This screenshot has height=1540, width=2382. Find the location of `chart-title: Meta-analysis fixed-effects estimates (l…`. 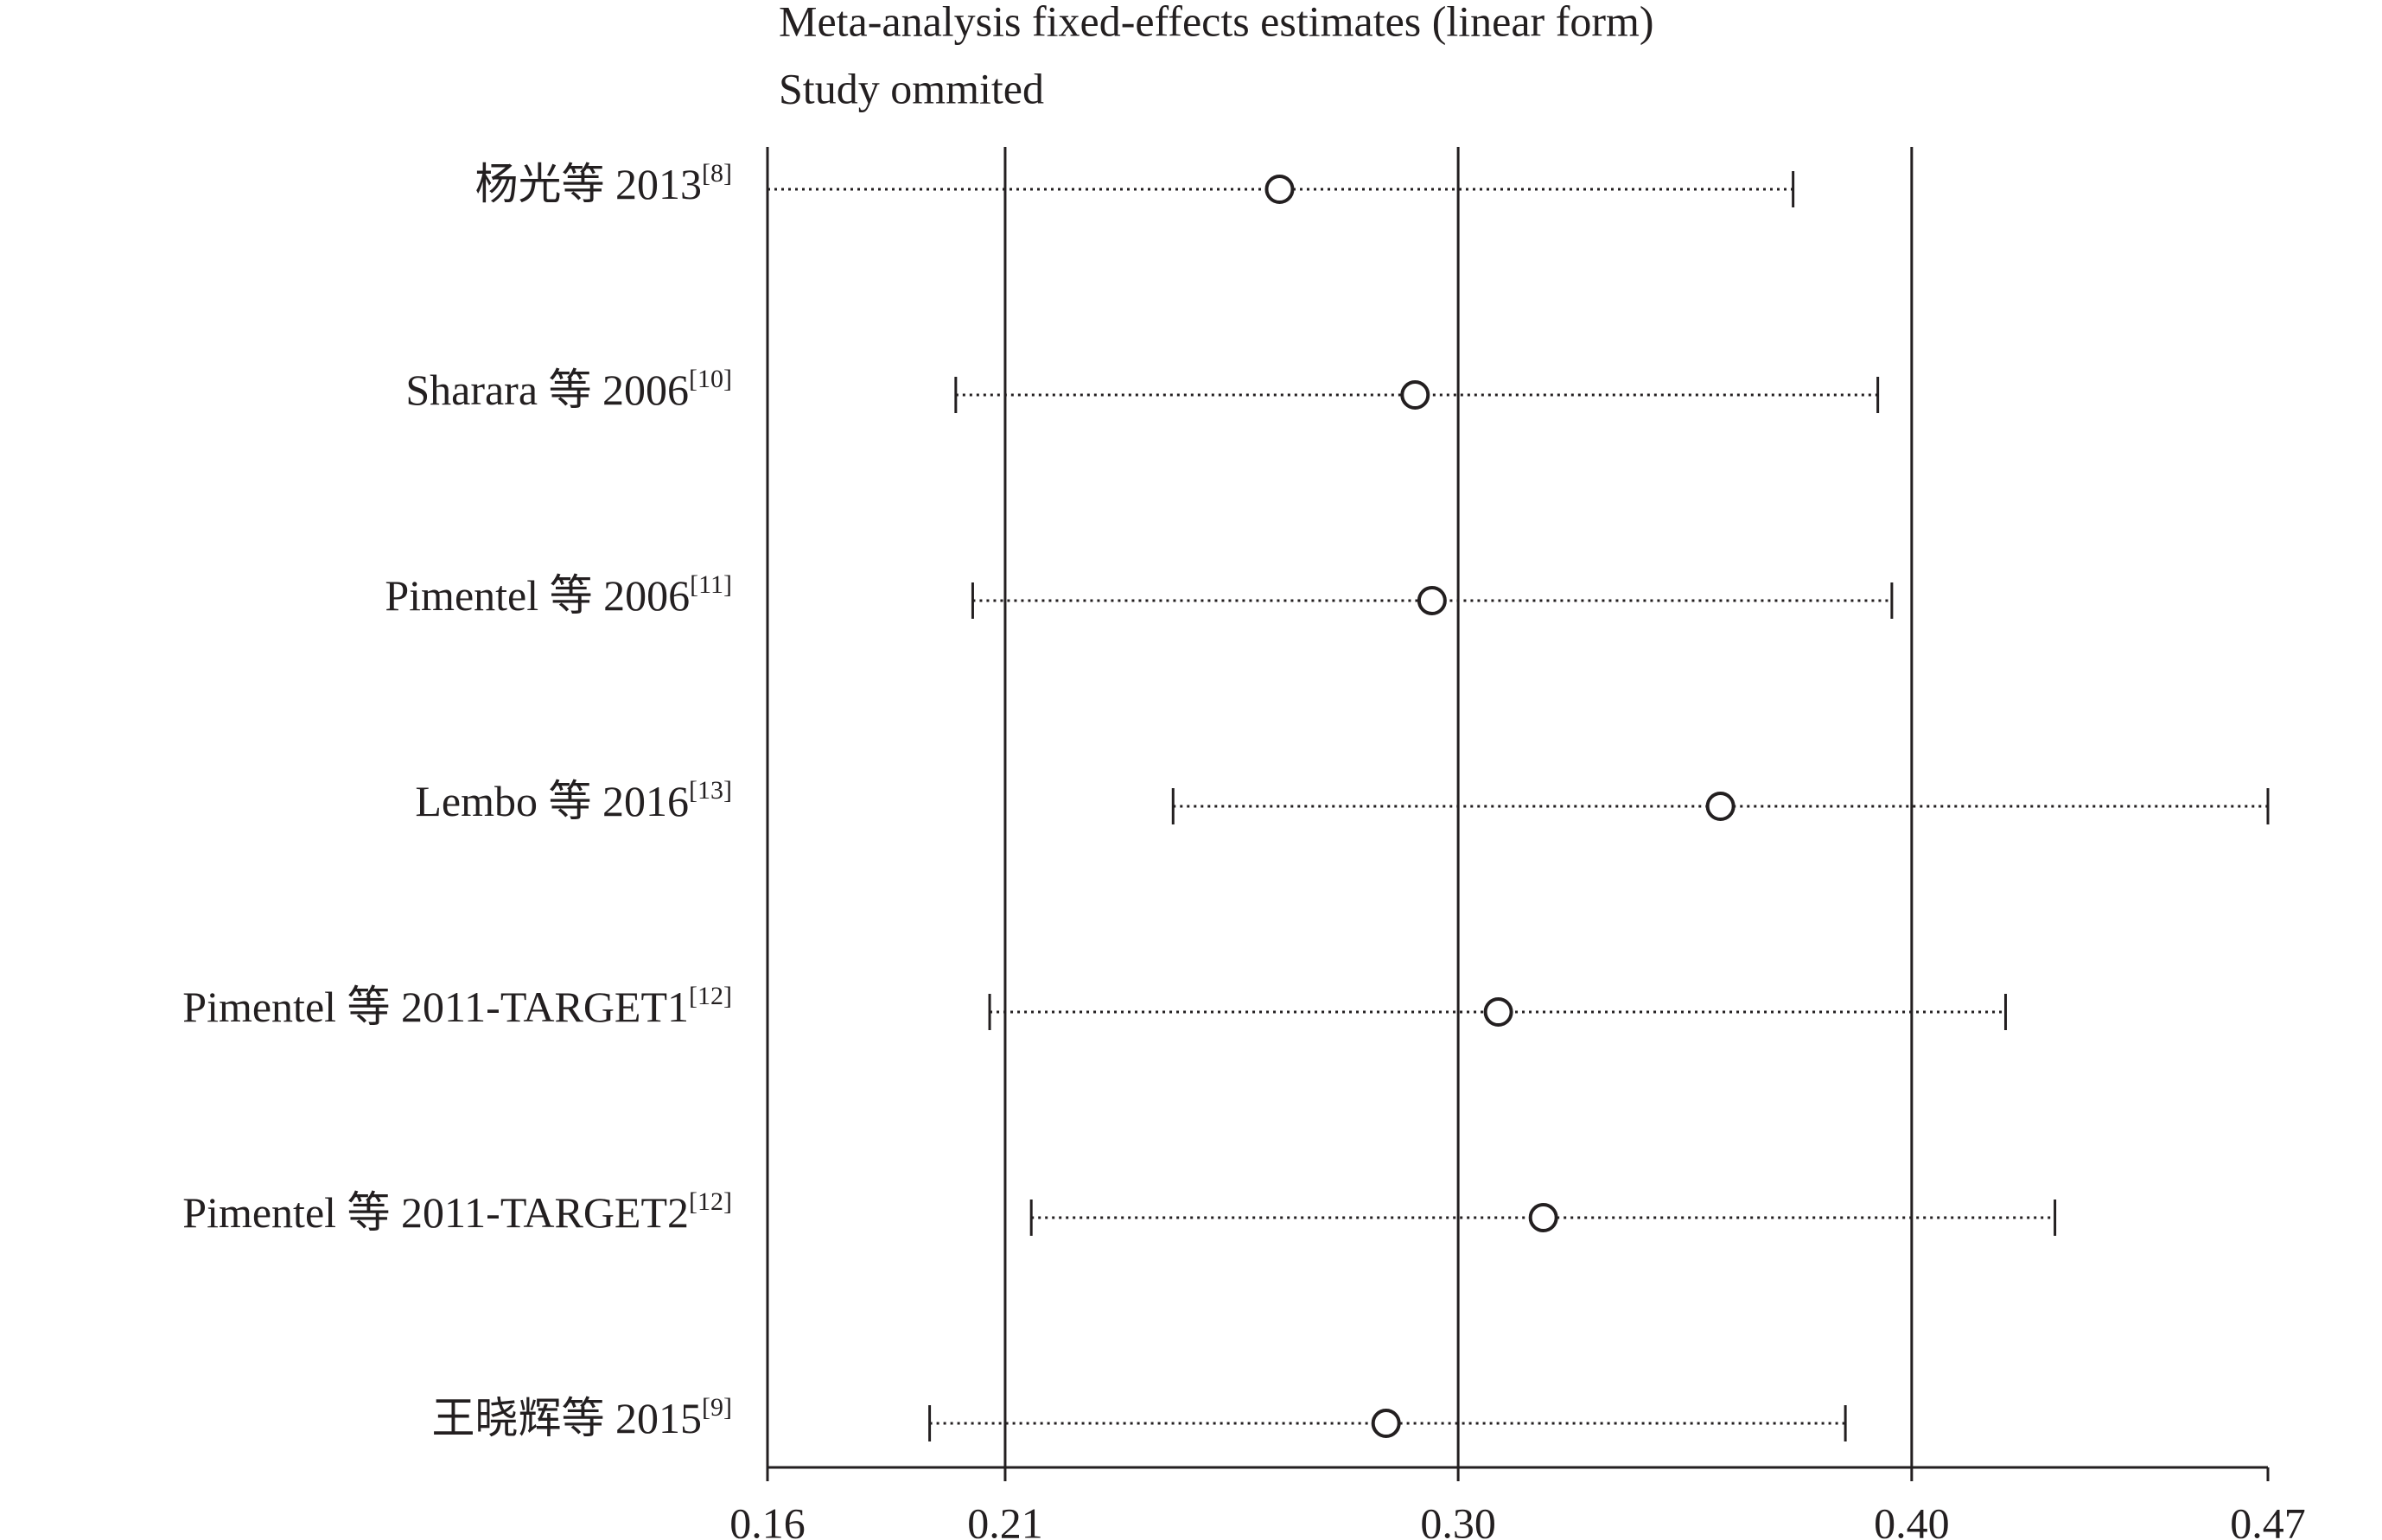

chart-title: Meta-analysis fixed-effects estimates (l… is located at coordinates (1216, 22).